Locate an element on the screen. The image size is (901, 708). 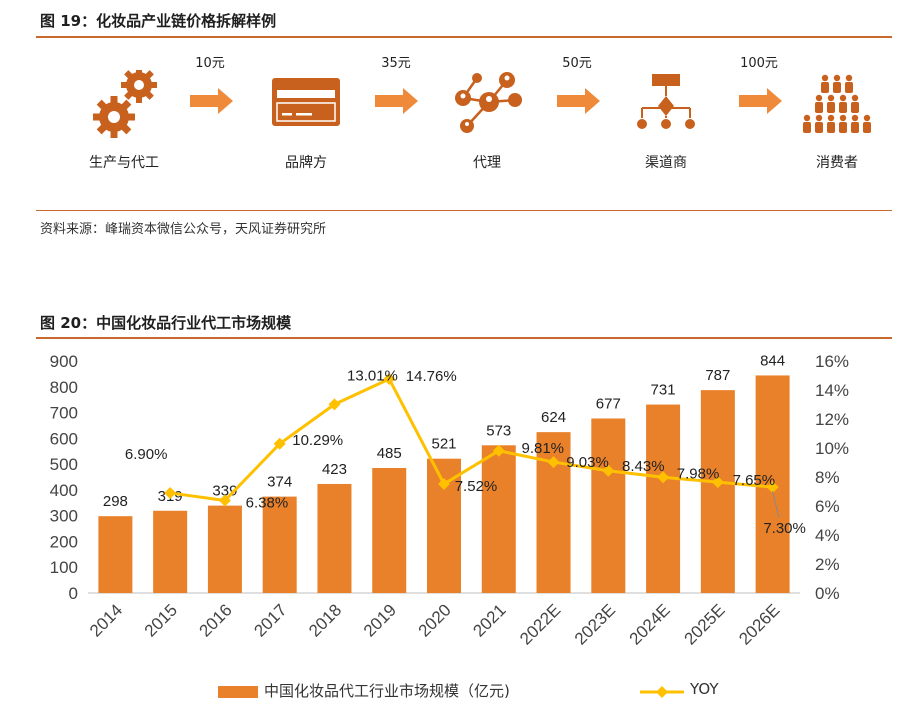
step-label: 渠道商 is located at coordinates (666, 163).